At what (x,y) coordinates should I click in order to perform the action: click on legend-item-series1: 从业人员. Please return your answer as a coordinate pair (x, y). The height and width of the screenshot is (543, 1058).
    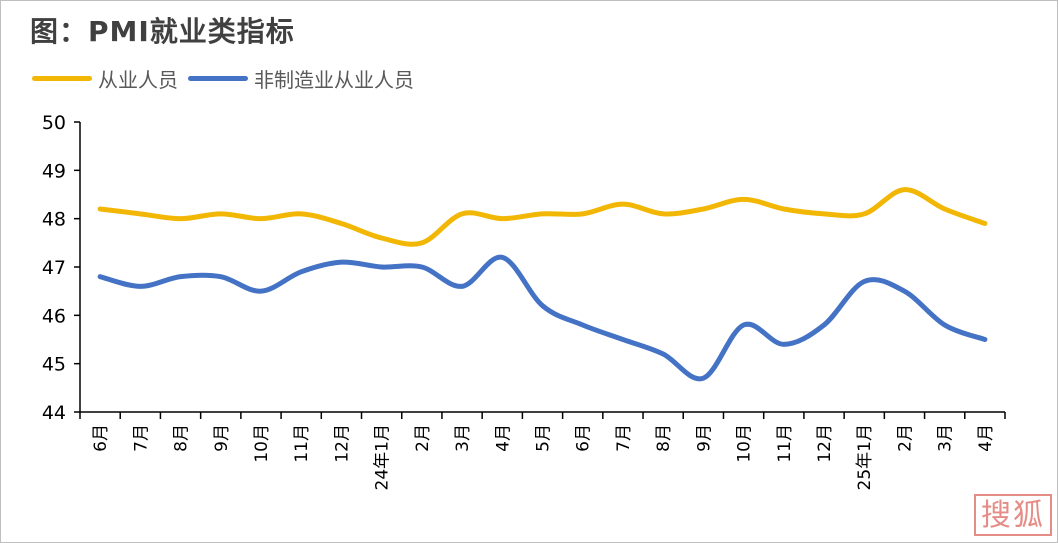
    Looking at the image, I should click on (105, 78).